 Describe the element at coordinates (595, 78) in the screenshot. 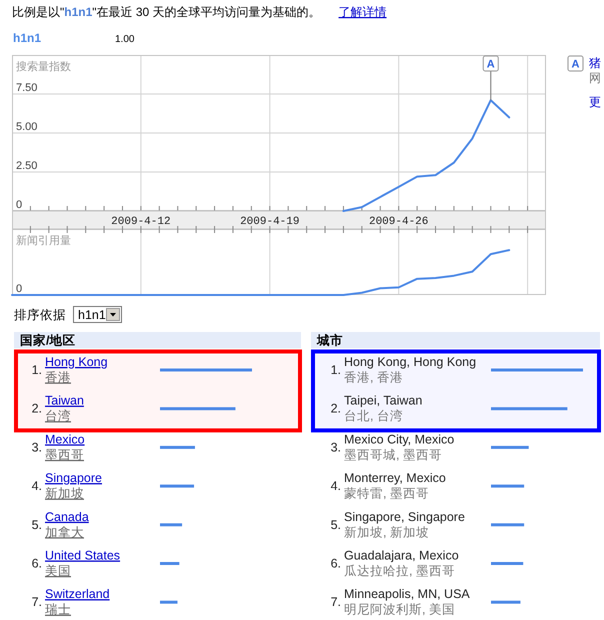

I see `text: 网` at that location.